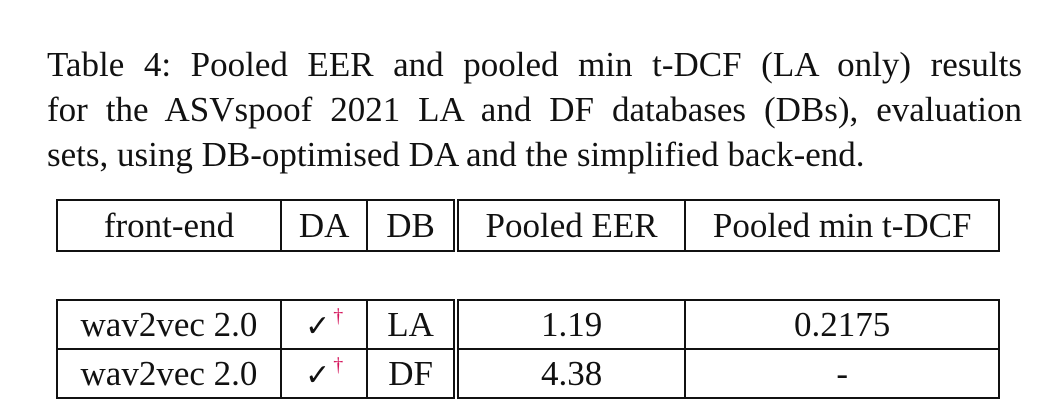  I want to click on cell-db: DF, so click(412, 373).